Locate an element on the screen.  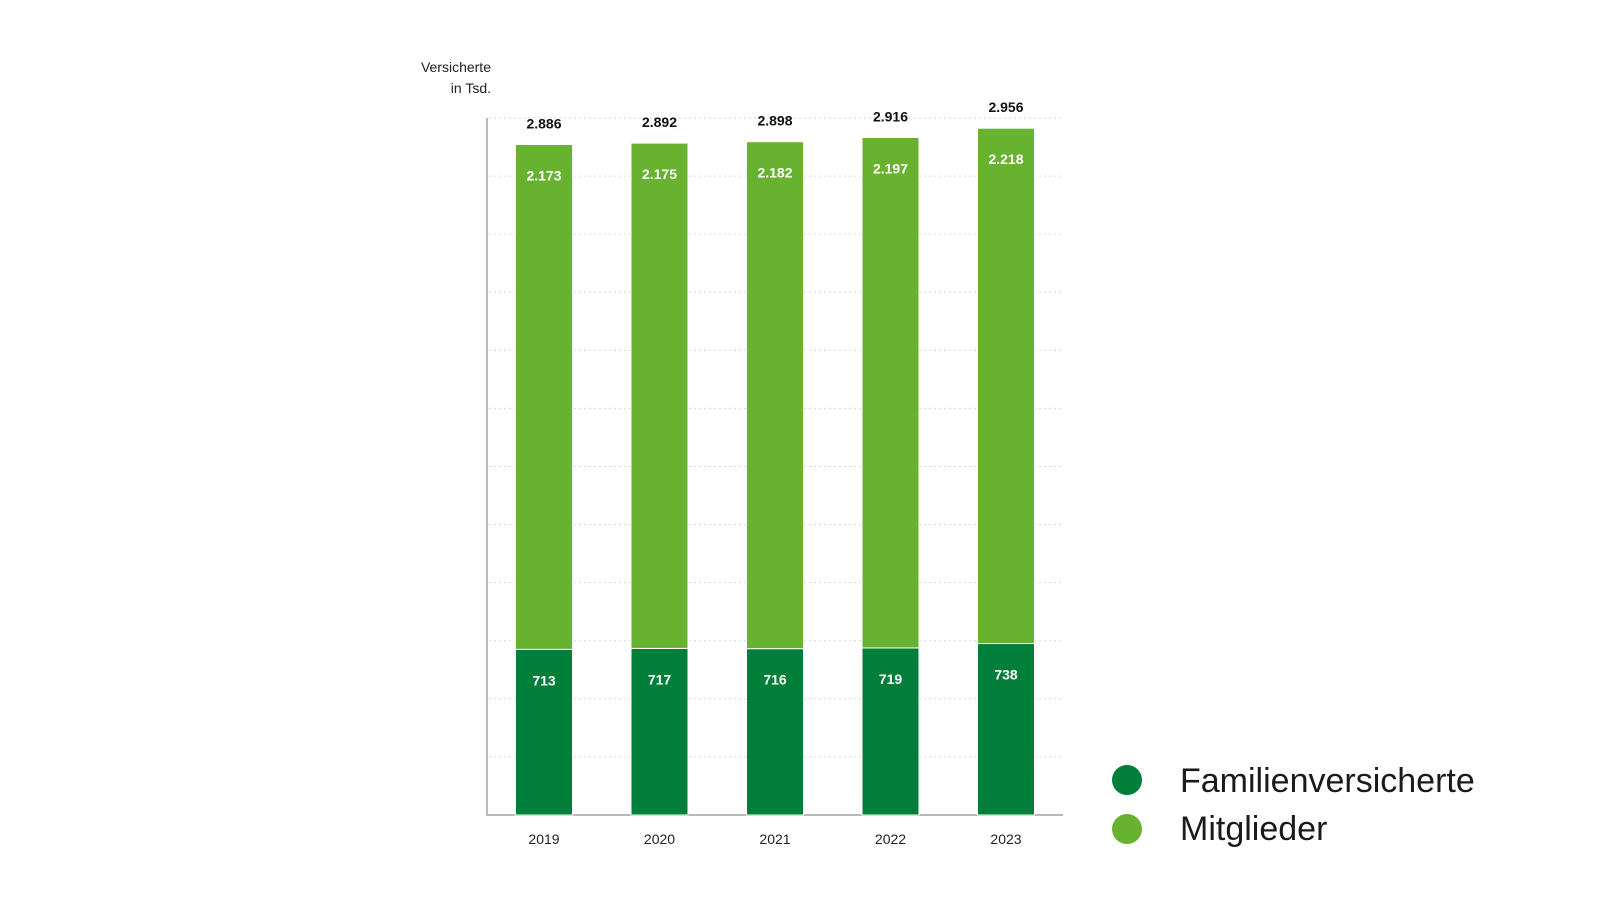
x-tick-label-2023: 2023 is located at coordinates (1005, 839).